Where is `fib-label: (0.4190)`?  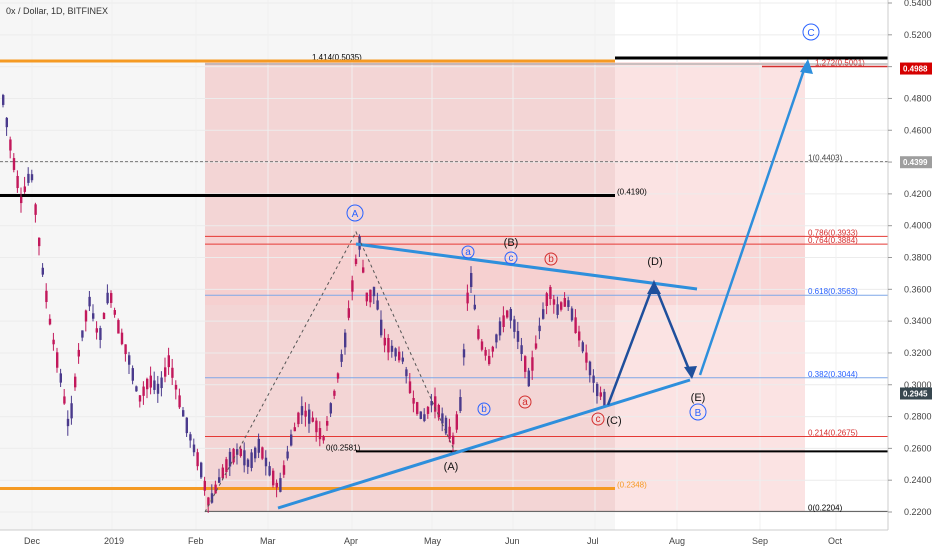 fib-label: (0.4190) is located at coordinates (632, 191).